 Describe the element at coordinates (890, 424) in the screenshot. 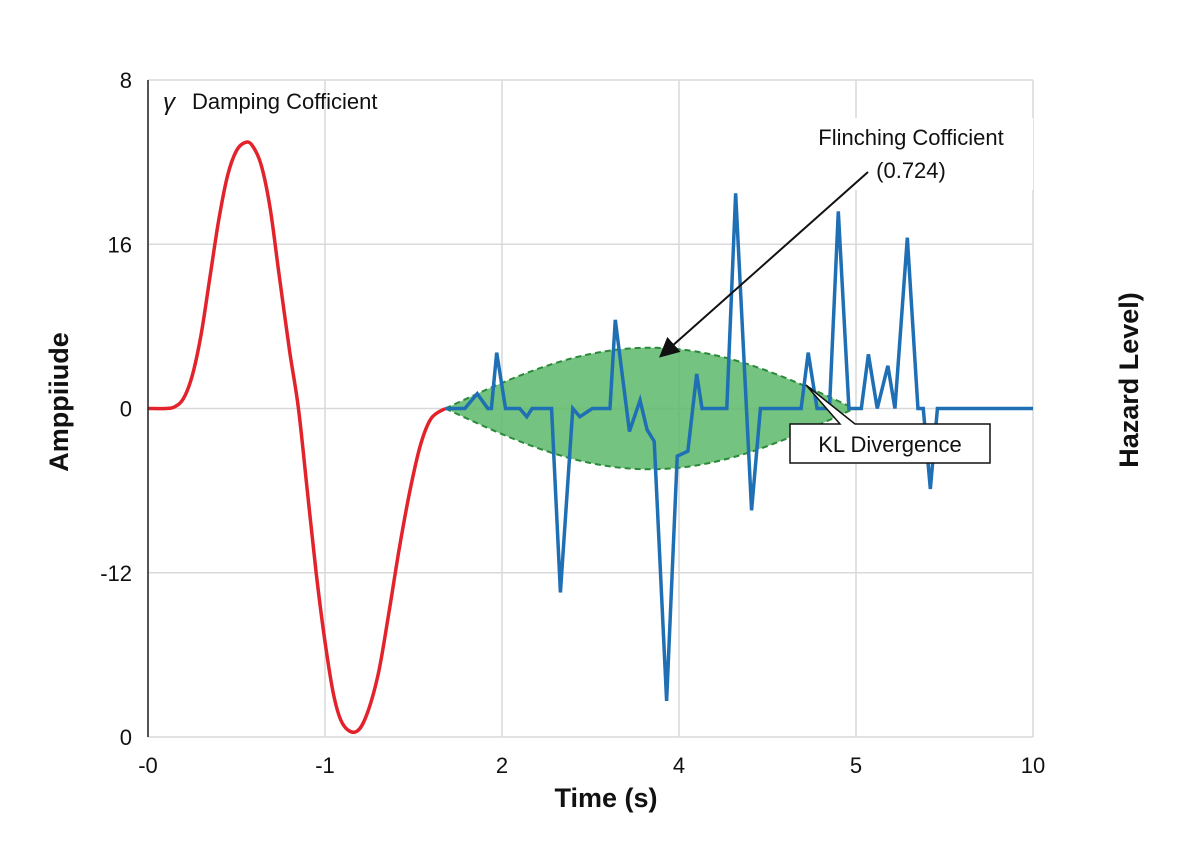

I see `kl-divergence-callout: KL Divergence` at that location.